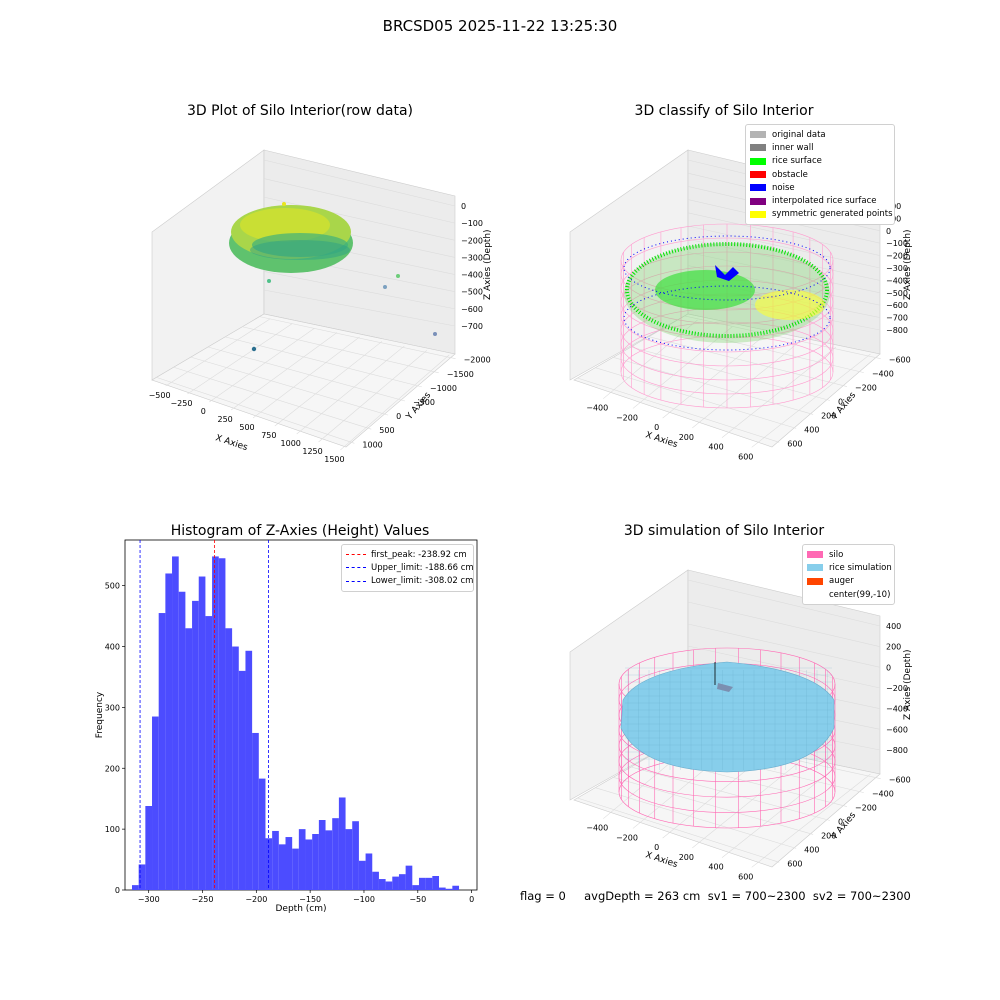  I want to click on histogram-x-tick: −300, so click(149, 899).